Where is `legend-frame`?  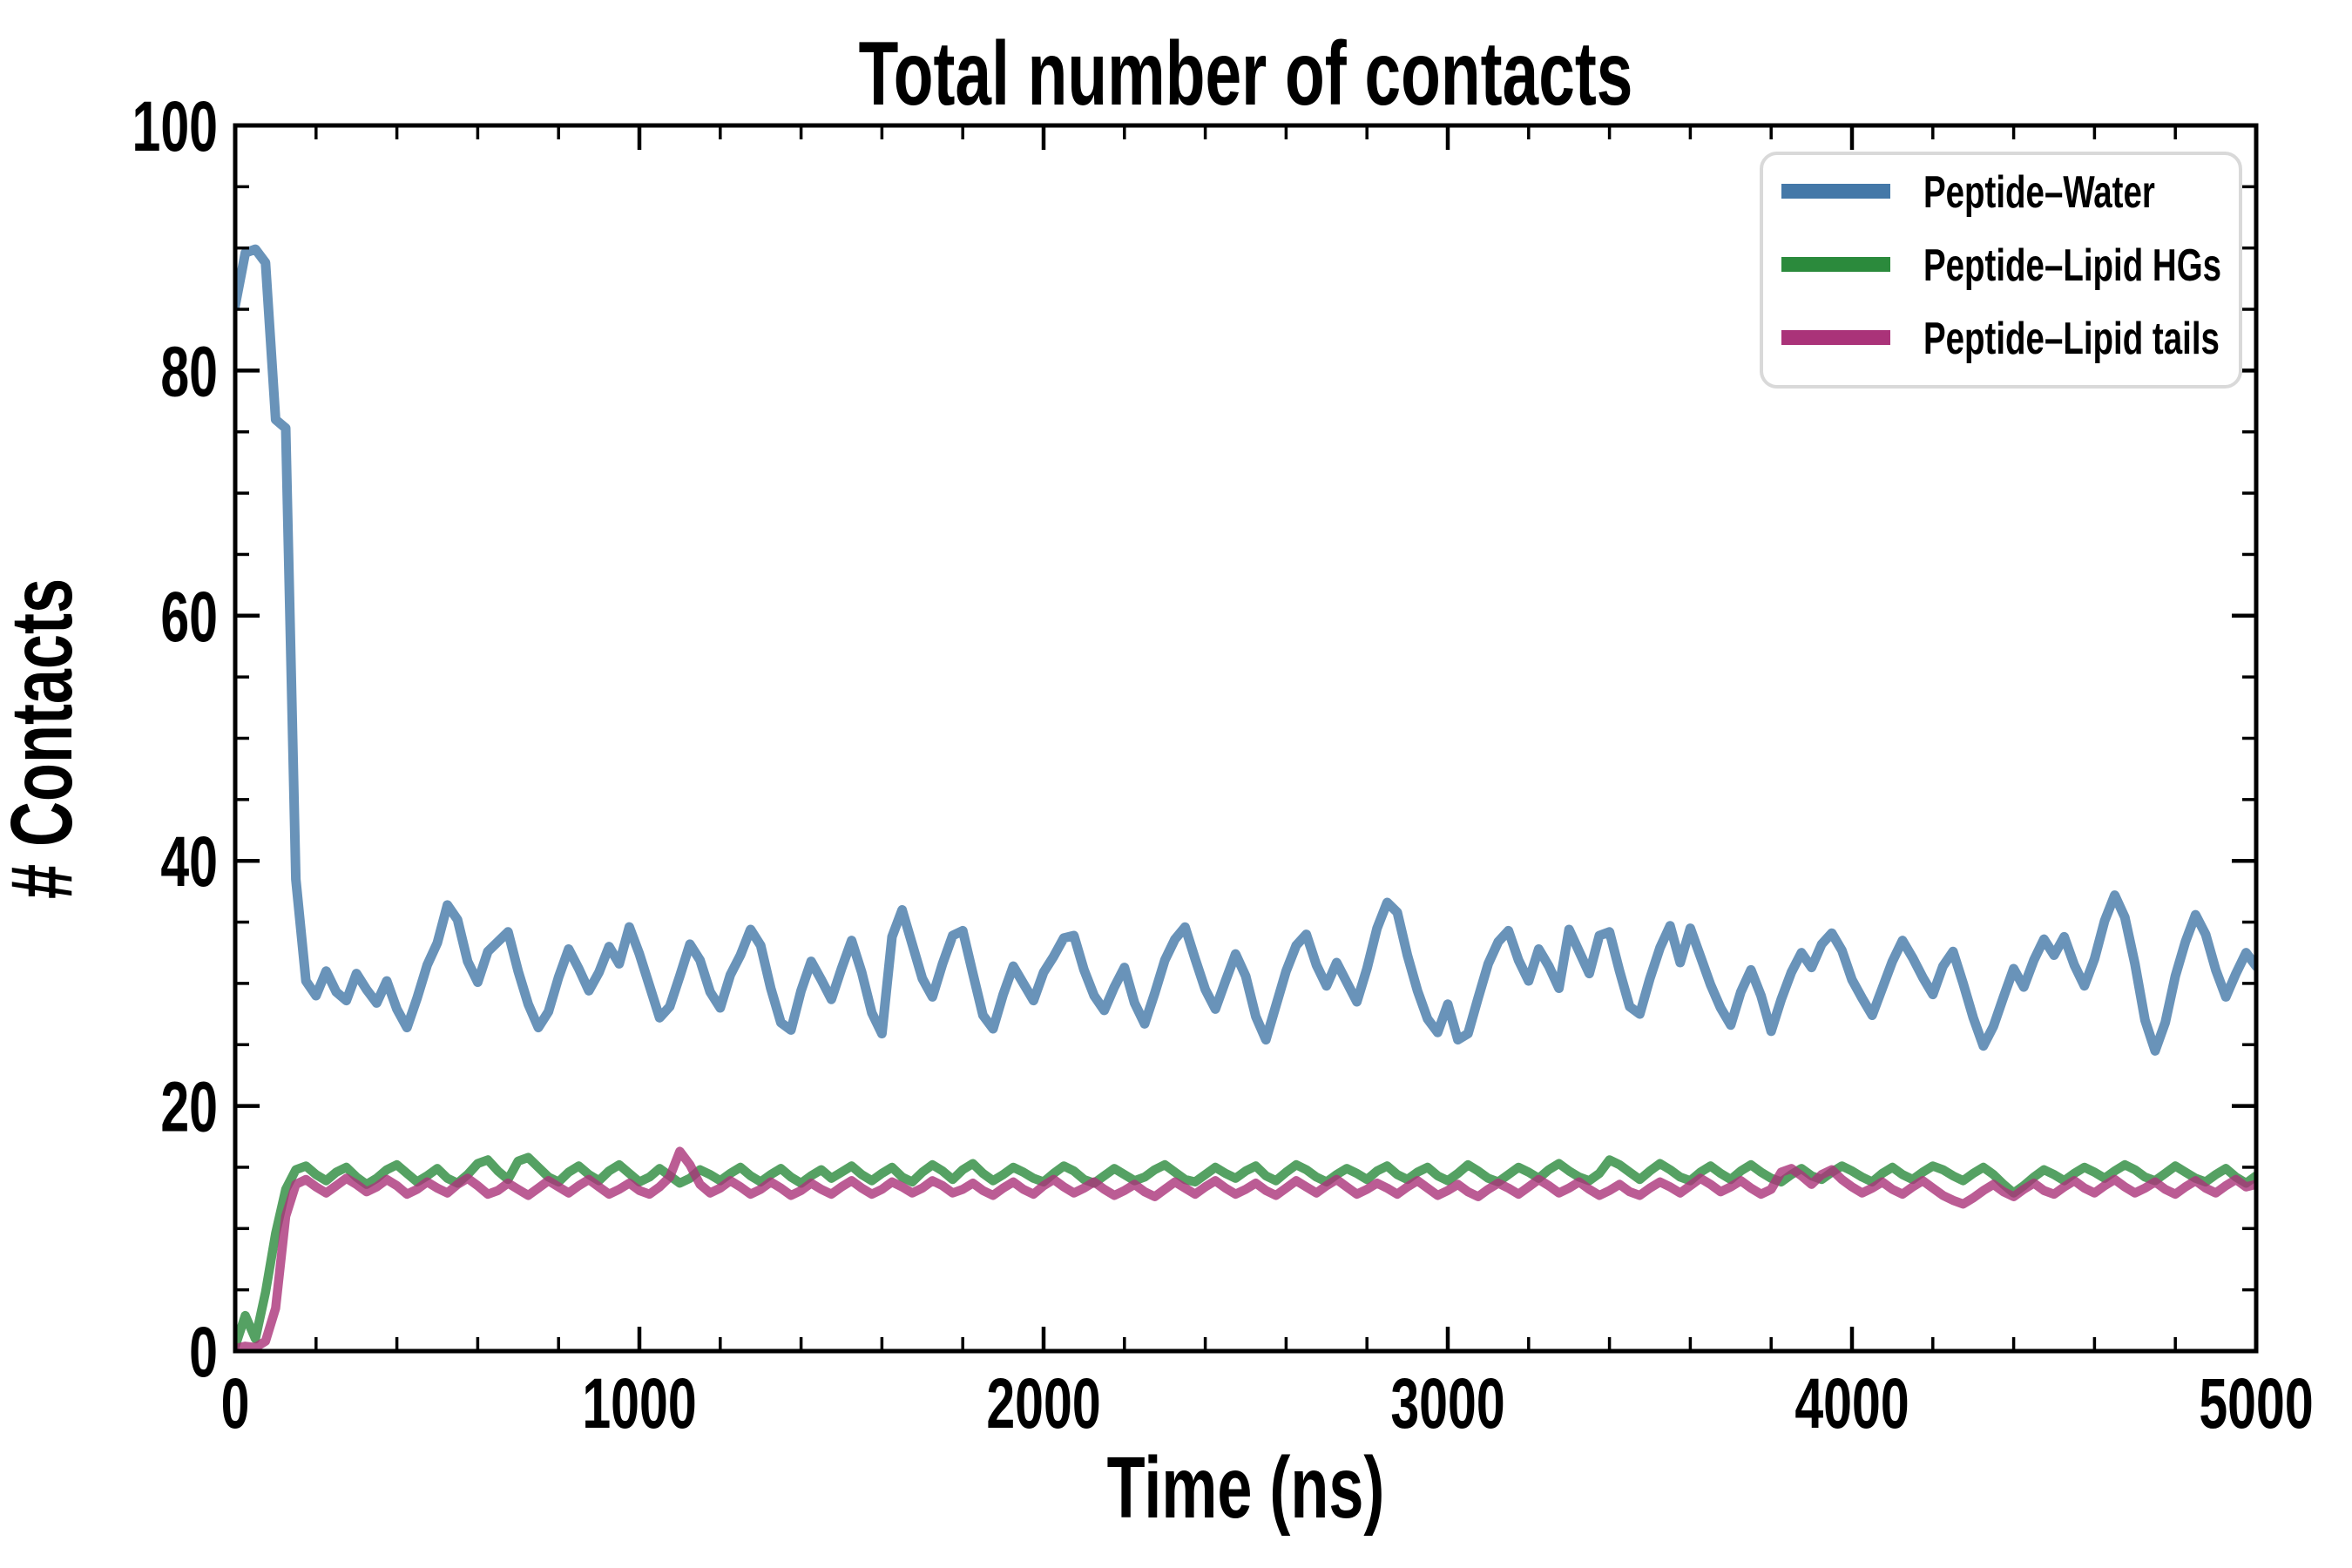
legend-frame is located at coordinates (2001, 270).